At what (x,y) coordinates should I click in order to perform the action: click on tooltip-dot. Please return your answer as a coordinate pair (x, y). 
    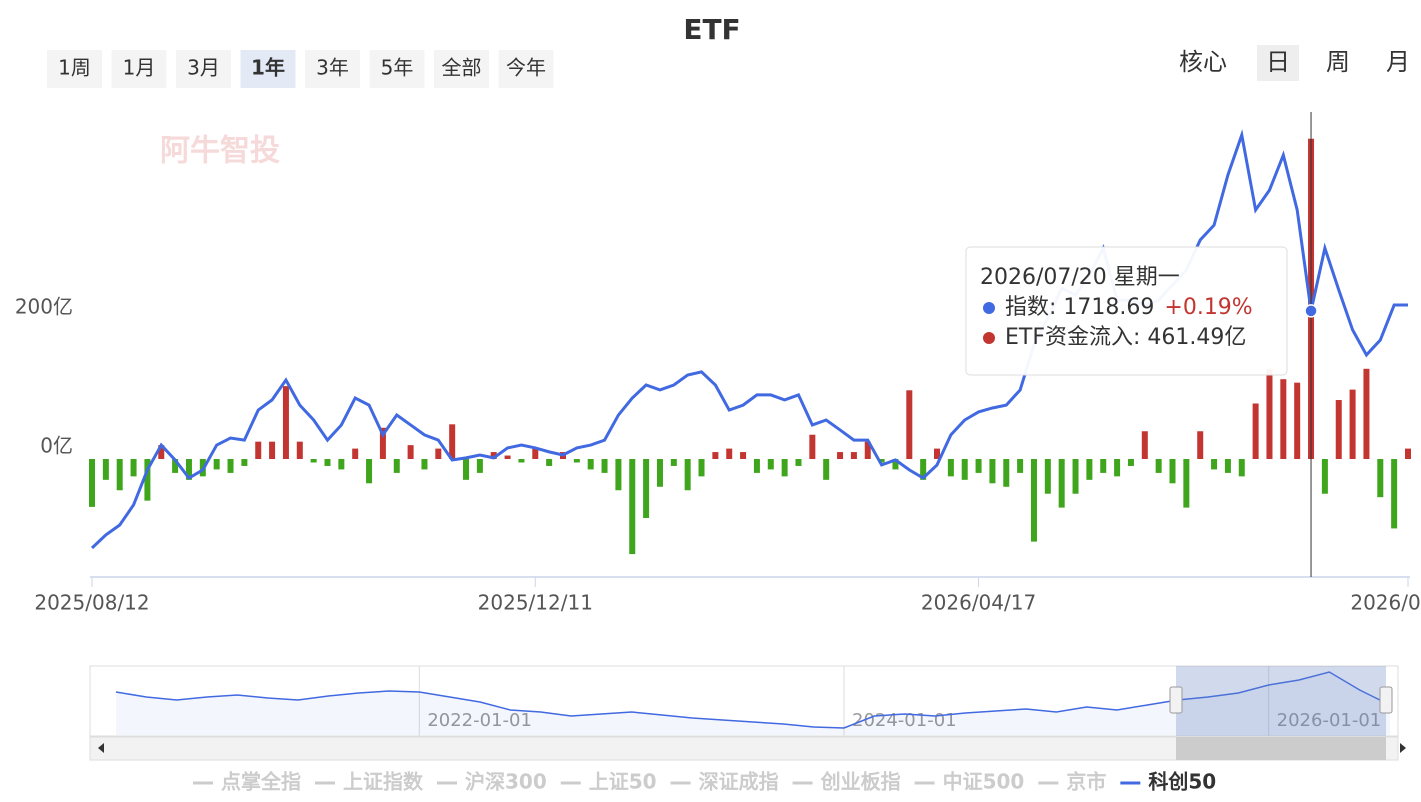
    Looking at the image, I should click on (989, 308).